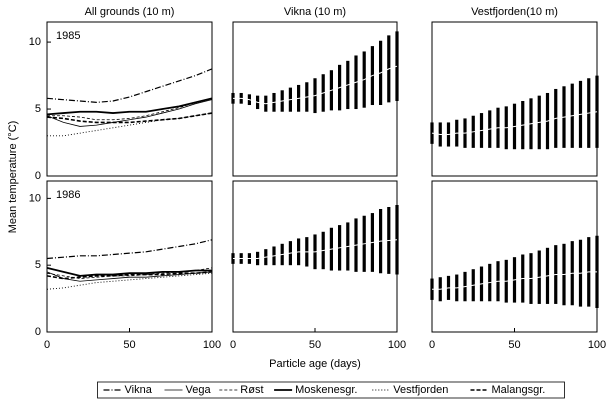 This screenshot has height=401, width=607. What do you see at coordinates (519, 390) in the screenshot?
I see `legend-label: Malangsgr.` at bounding box center [519, 390].